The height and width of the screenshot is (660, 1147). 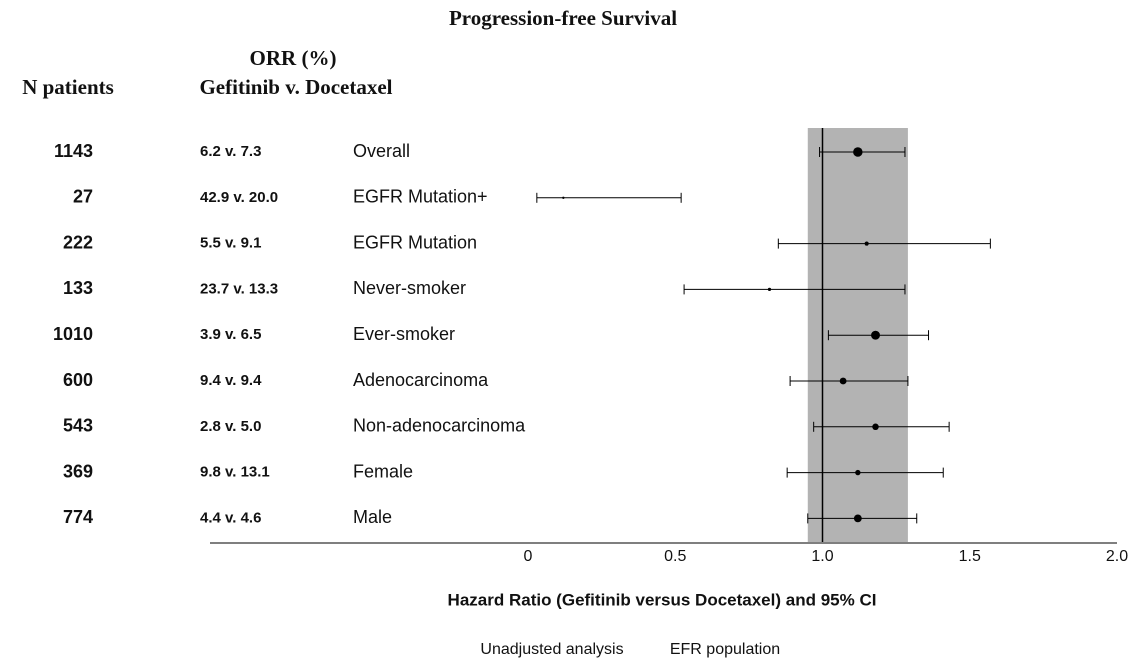 What do you see at coordinates (293, 58) in the screenshot?
I see `orr-header: ORR (%)` at bounding box center [293, 58].